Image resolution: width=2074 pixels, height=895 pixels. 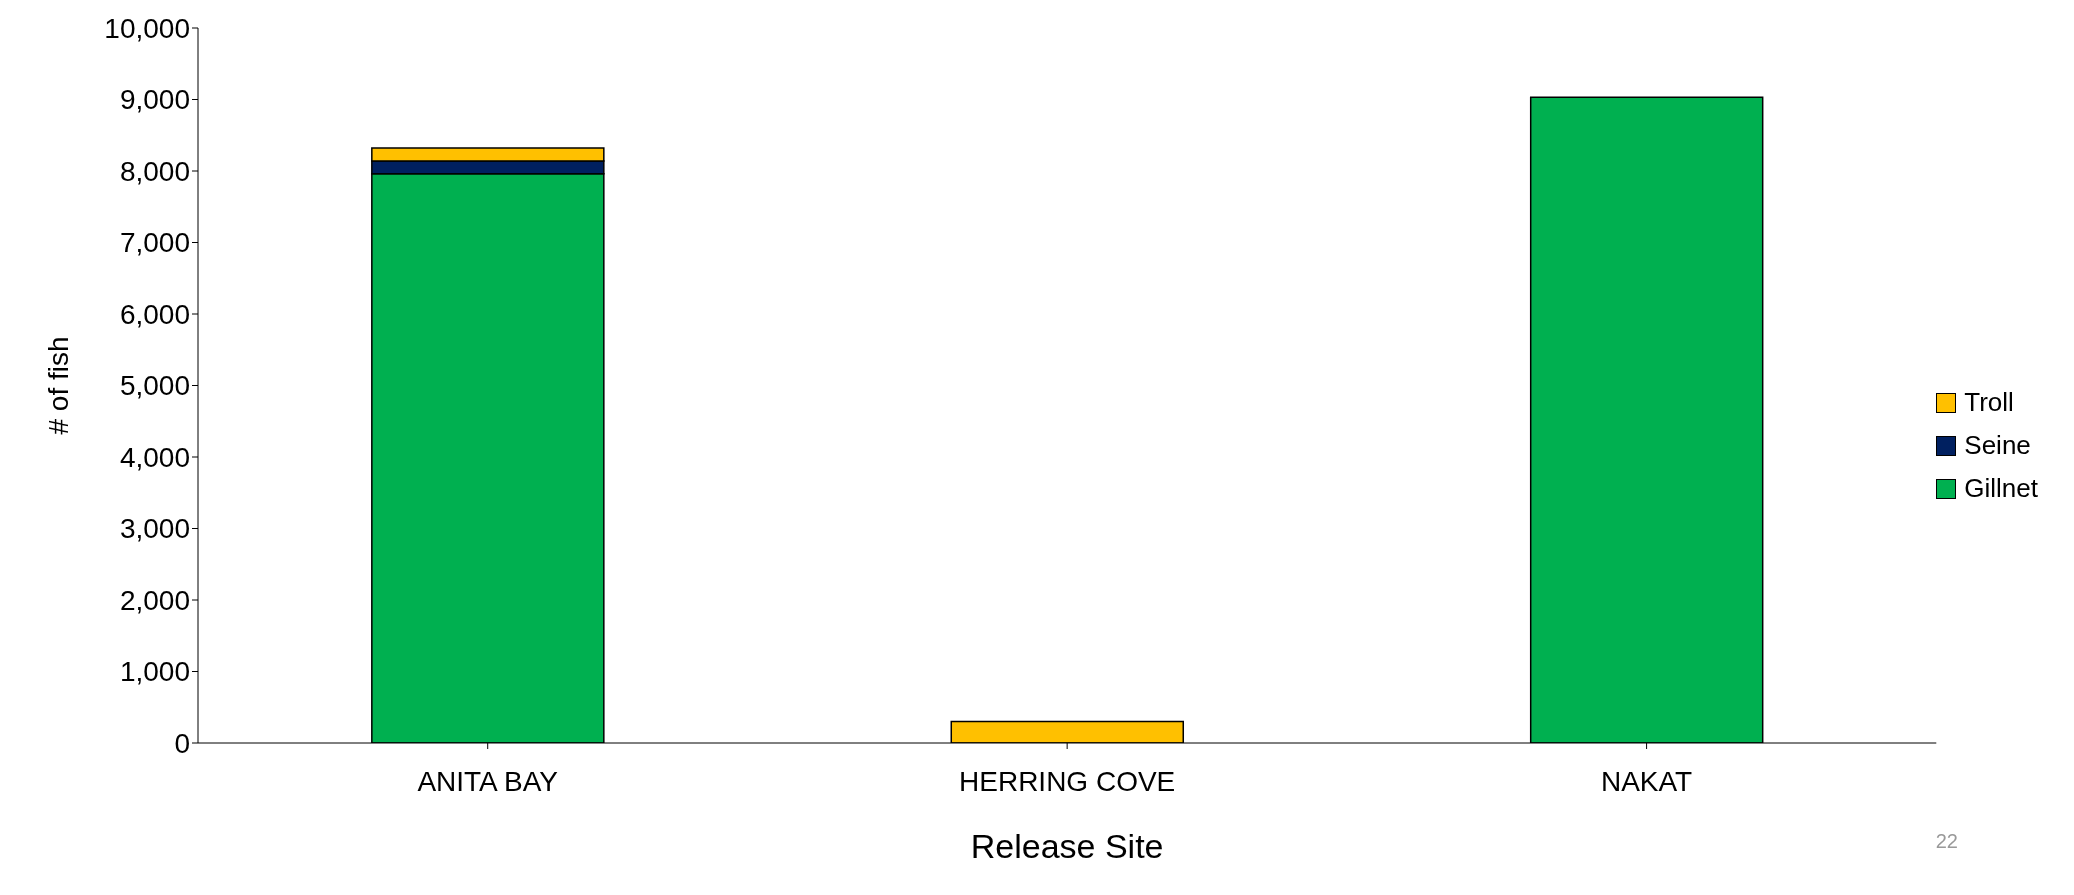 What do you see at coordinates (154, 100) in the screenshot?
I see `y-tick-label: 9,000` at bounding box center [154, 100].